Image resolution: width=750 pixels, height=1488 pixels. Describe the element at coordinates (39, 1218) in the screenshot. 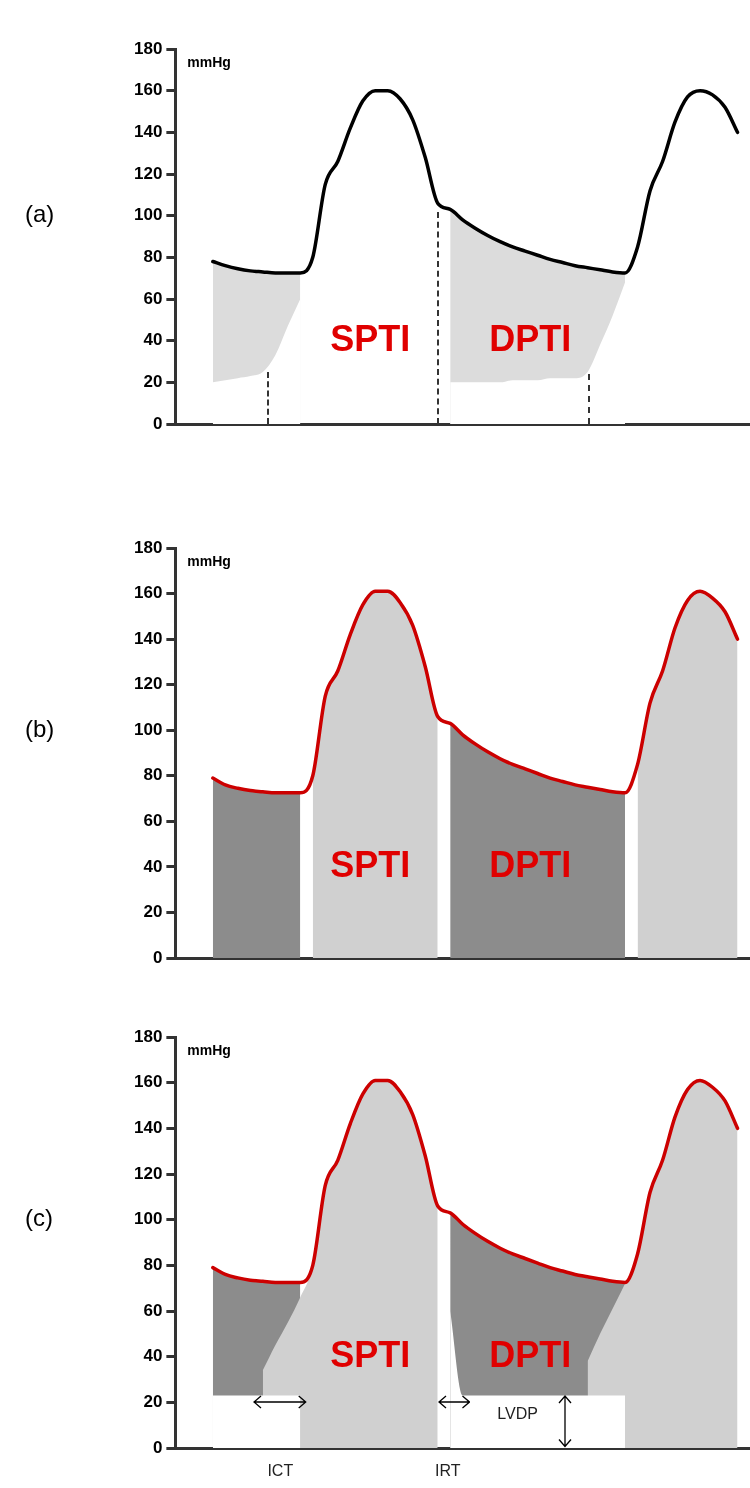

I see `text: (c)` at that location.